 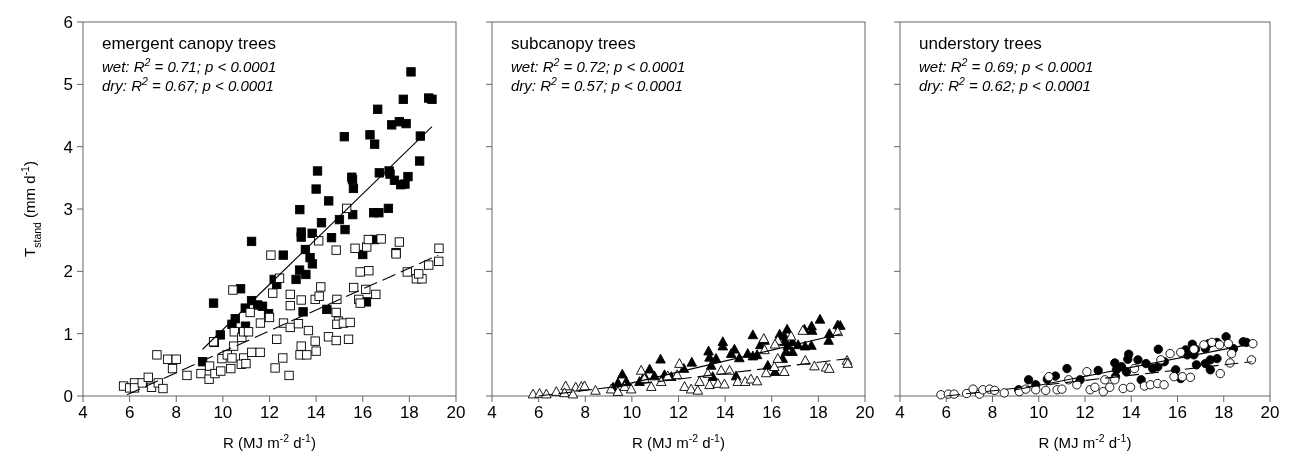 I want to click on annotation: dry: R$^{2}$ = 0.62; p < 0.0001, so click(x=1005, y=84).